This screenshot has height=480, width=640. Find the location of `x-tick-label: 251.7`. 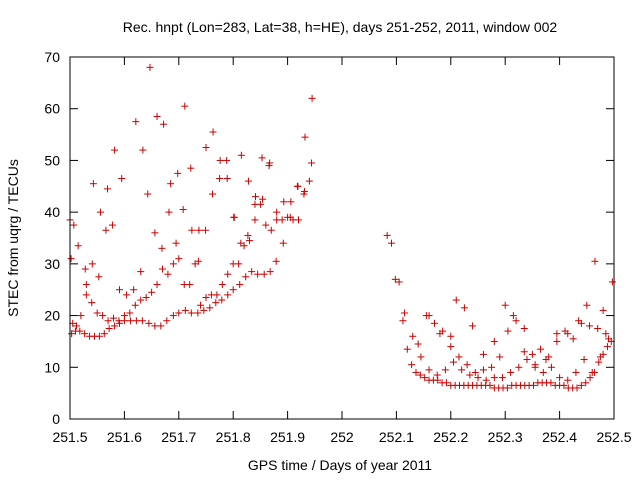

x-tick-label: 251.7 is located at coordinates (178, 437).